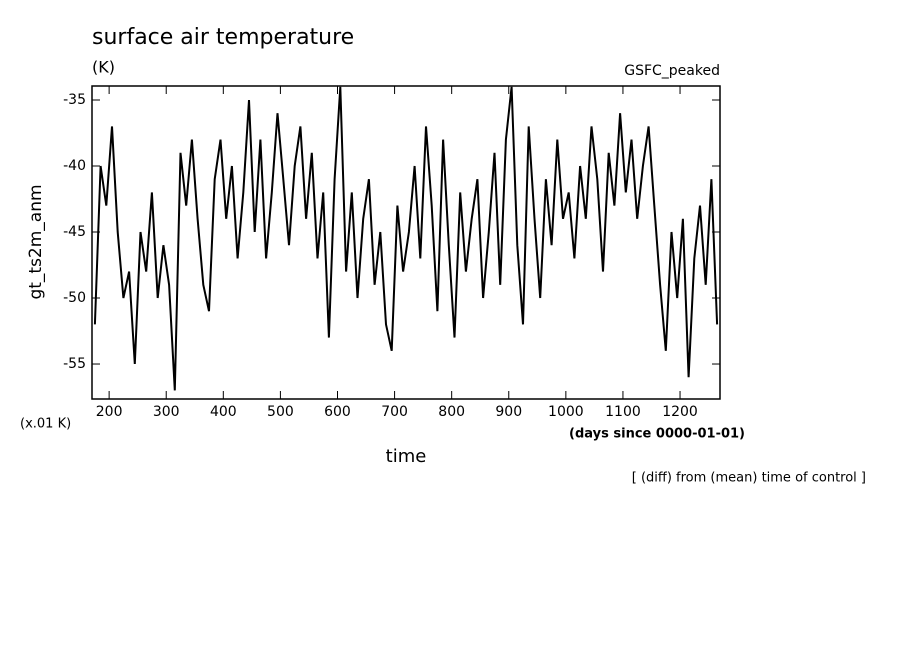 The width and height of the screenshot is (904, 658). I want to click on y-tick-label: -35, so click(74, 100).